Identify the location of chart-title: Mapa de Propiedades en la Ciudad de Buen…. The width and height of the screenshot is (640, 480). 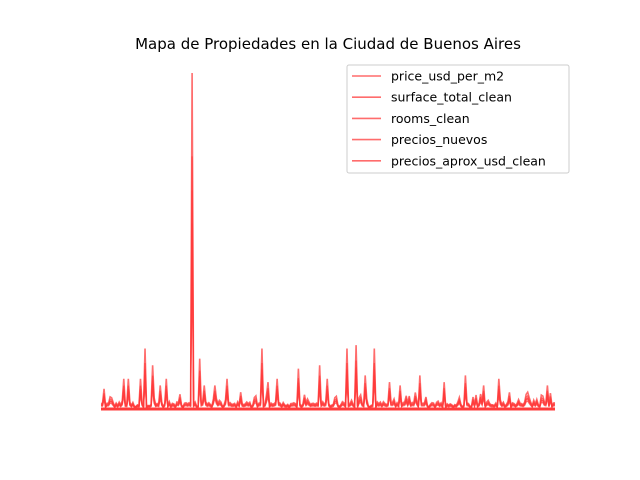
(328, 44).